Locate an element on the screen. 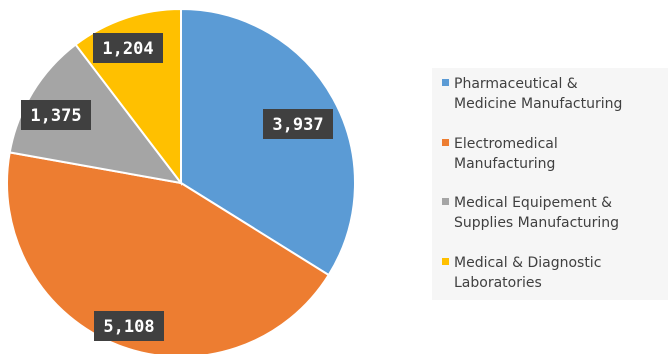  data-label-medical-equipment: 1,375 is located at coordinates (56, 115).